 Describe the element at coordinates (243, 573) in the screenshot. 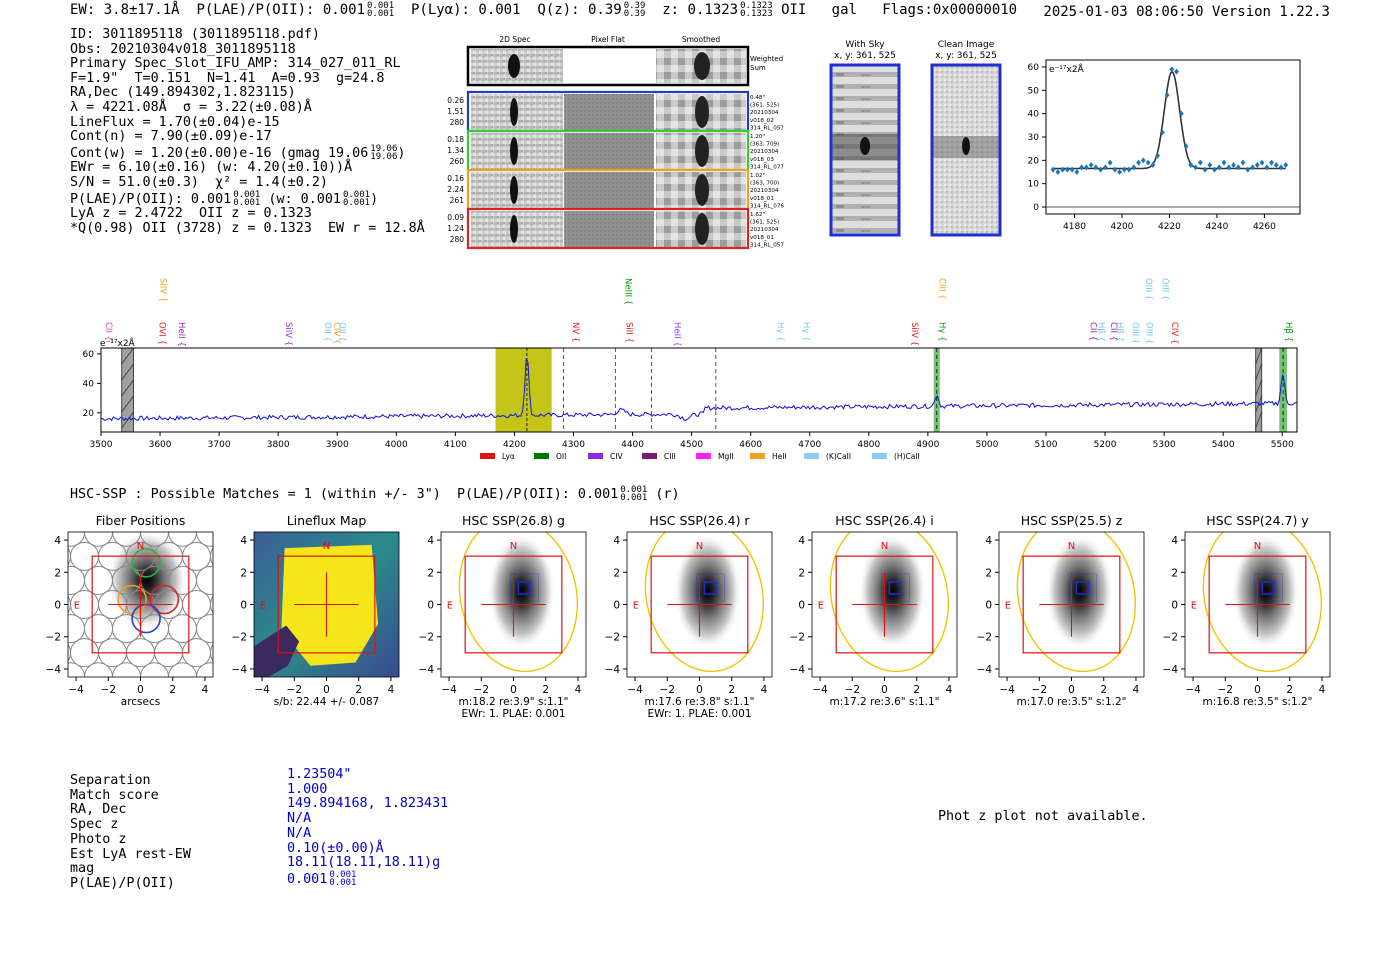

I see `hsc-ytick-label: 2` at that location.